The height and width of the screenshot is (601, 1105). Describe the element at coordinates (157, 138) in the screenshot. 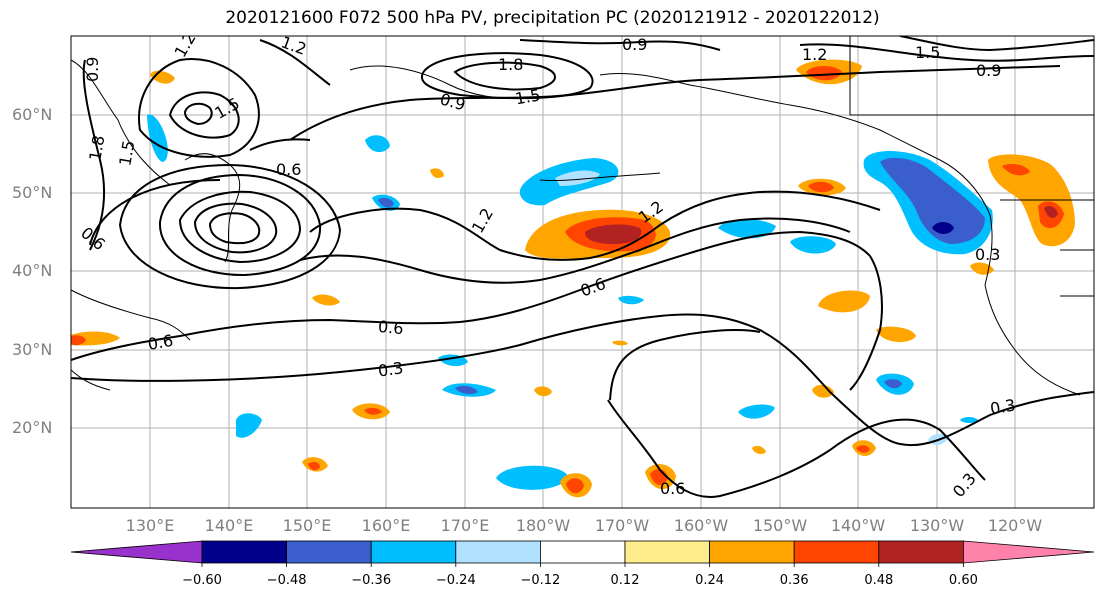

I see `precip-negative-kamchatka` at that location.